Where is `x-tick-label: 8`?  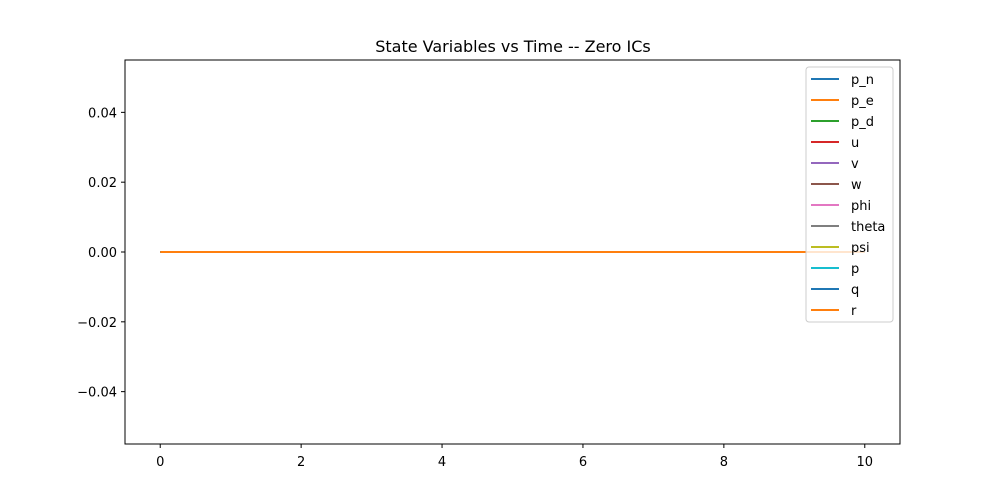 x-tick-label: 8 is located at coordinates (724, 462).